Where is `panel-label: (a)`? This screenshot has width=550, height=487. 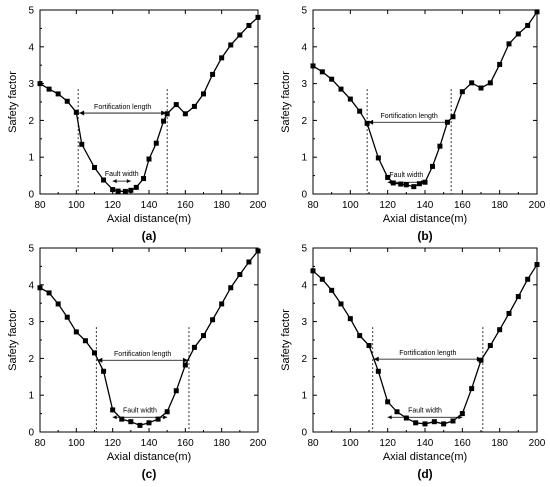 panel-label: (a) is located at coordinates (149, 236).